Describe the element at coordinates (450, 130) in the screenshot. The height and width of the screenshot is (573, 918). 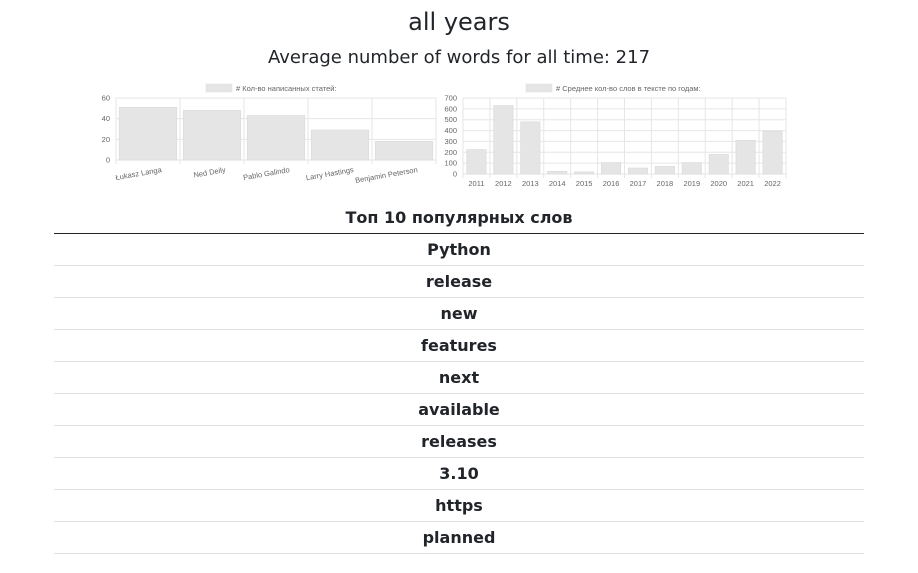
I see `y-tick-label: 400` at that location.